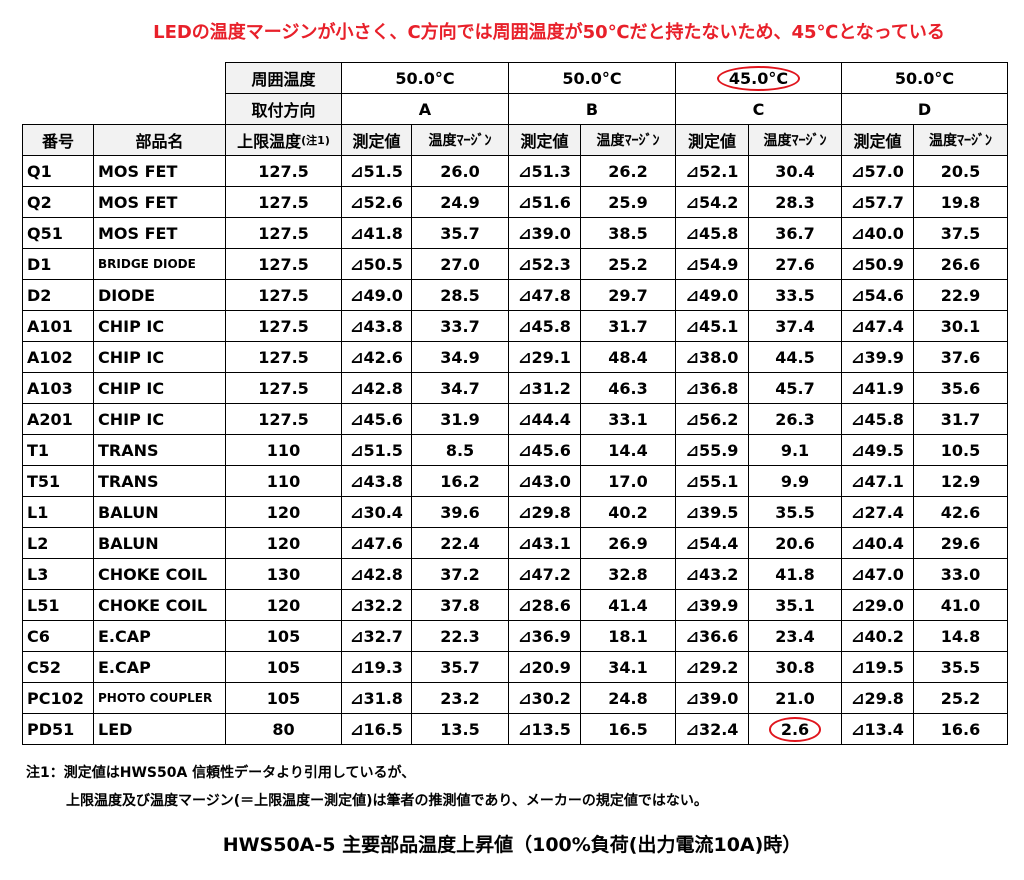  I want to click on cell-text: 44.5, so click(795, 357).